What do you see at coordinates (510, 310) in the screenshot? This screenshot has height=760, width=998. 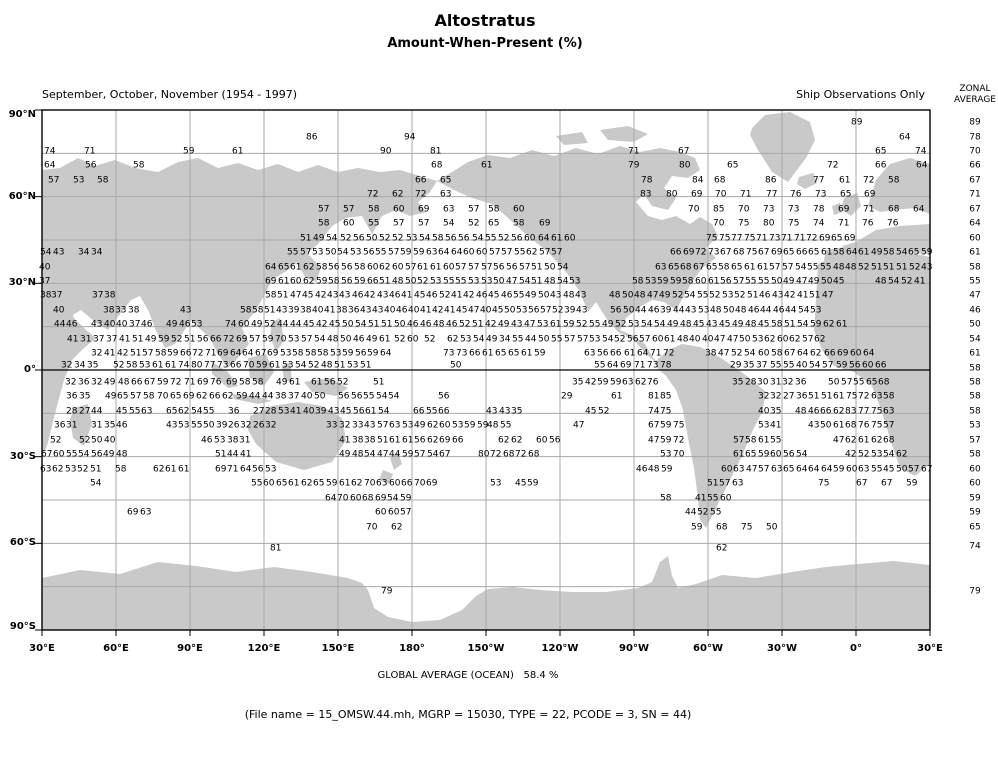 I see `data-value: 50` at bounding box center [510, 310].